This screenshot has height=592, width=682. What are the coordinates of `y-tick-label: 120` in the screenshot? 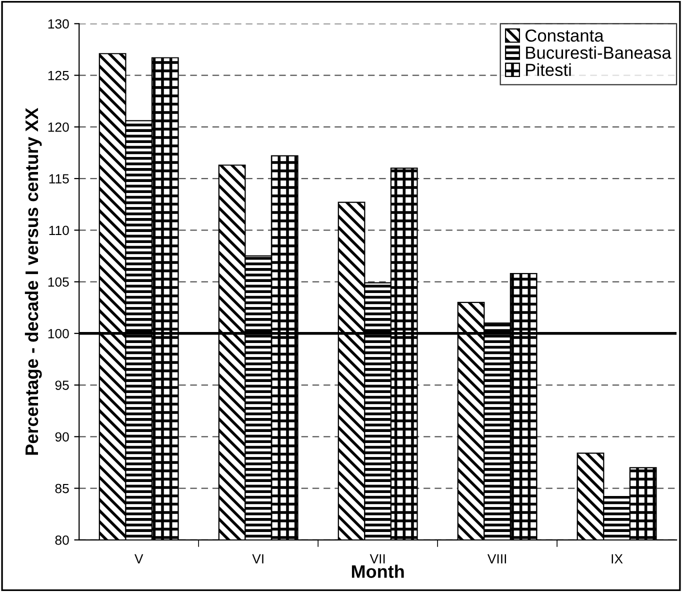 It's located at (58, 127).